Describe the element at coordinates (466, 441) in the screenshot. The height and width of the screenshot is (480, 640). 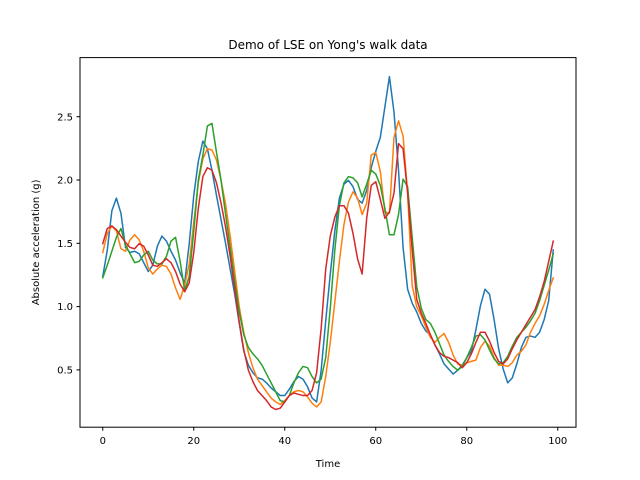
I see `x-tick-label: 80` at that location.